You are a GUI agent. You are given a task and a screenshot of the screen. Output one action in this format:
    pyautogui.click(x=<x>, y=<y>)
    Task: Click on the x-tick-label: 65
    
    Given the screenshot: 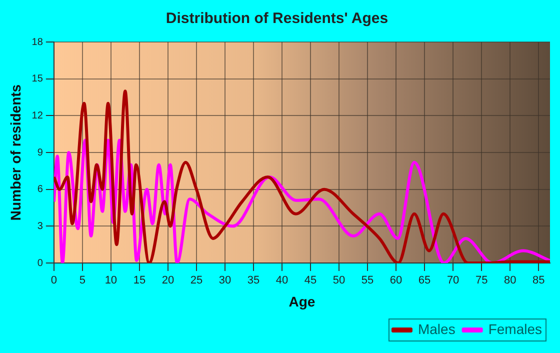 What is the action you would take?
    pyautogui.click(x=424, y=280)
    